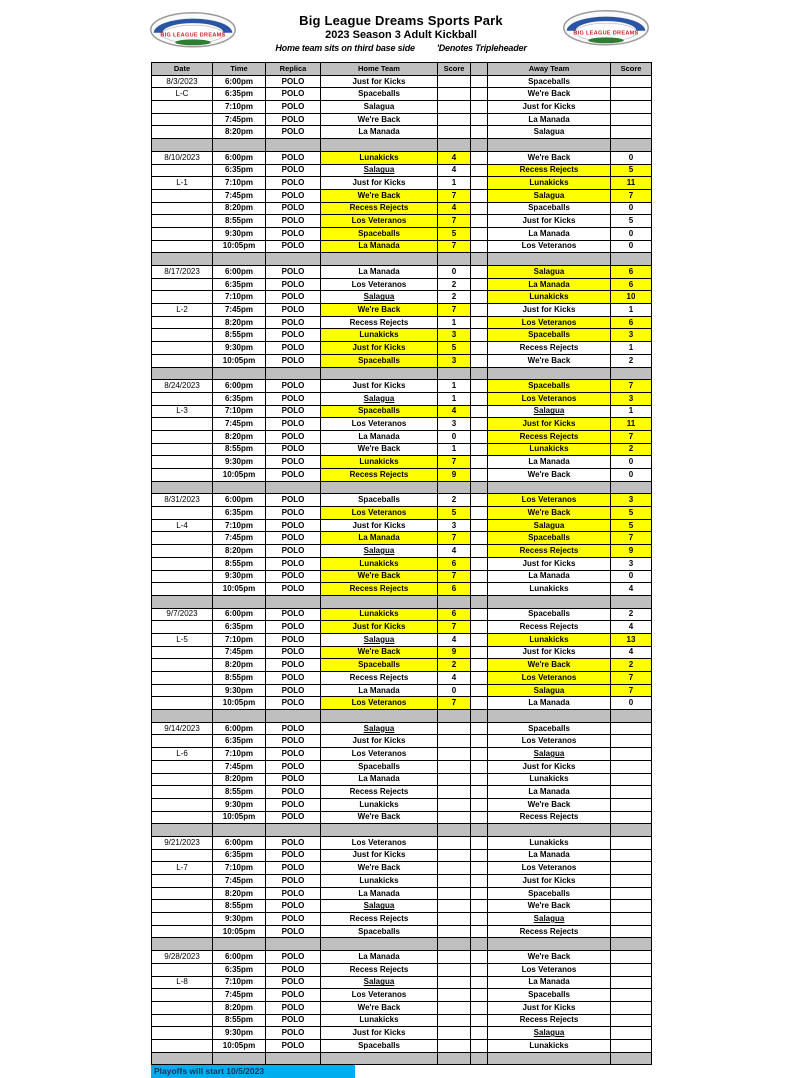 This screenshot has width=791, height=1078. What do you see at coordinates (549, 157) in the screenshot?
I see `away-team: We're Back` at bounding box center [549, 157].